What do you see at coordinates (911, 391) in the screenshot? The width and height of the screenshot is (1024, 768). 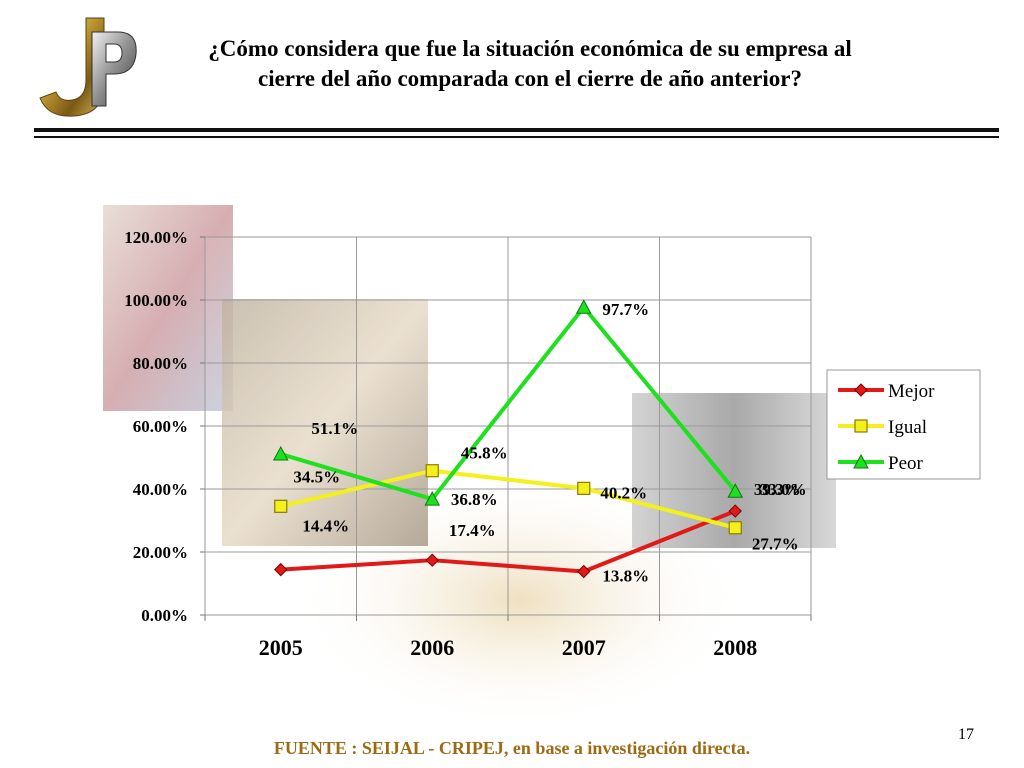 I see `legend-label-mejor: Mejor` at bounding box center [911, 391].